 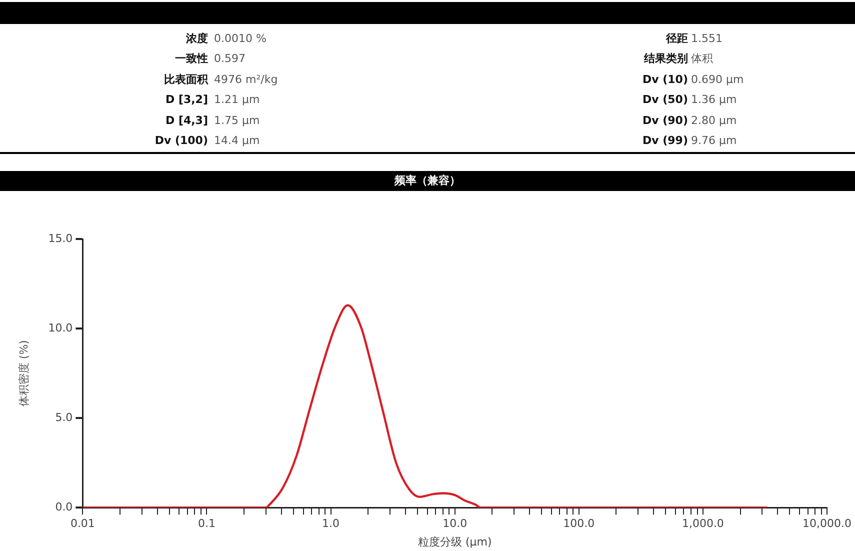 What do you see at coordinates (714, 100) in the screenshot?
I see `text: 1.36 μm` at bounding box center [714, 100].